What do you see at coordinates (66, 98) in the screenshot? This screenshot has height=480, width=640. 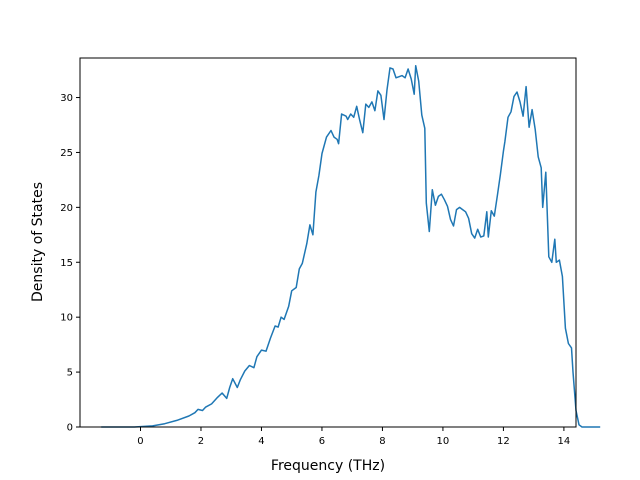 I see `y-tick-label: 30` at bounding box center [66, 98].